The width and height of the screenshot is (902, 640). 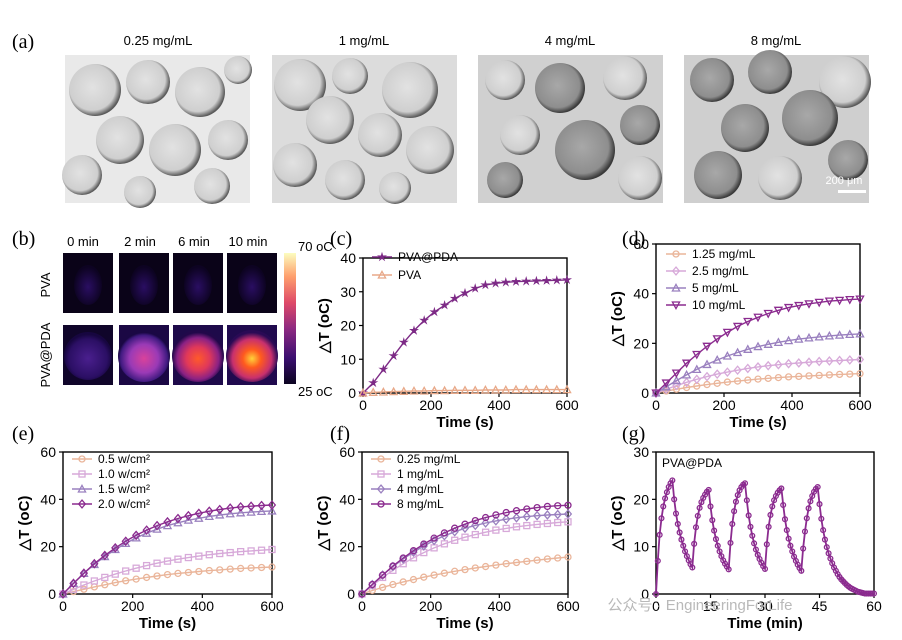 What do you see at coordinates (874, 606) in the screenshot?
I see `x-tick-label: 60` at bounding box center [874, 606].